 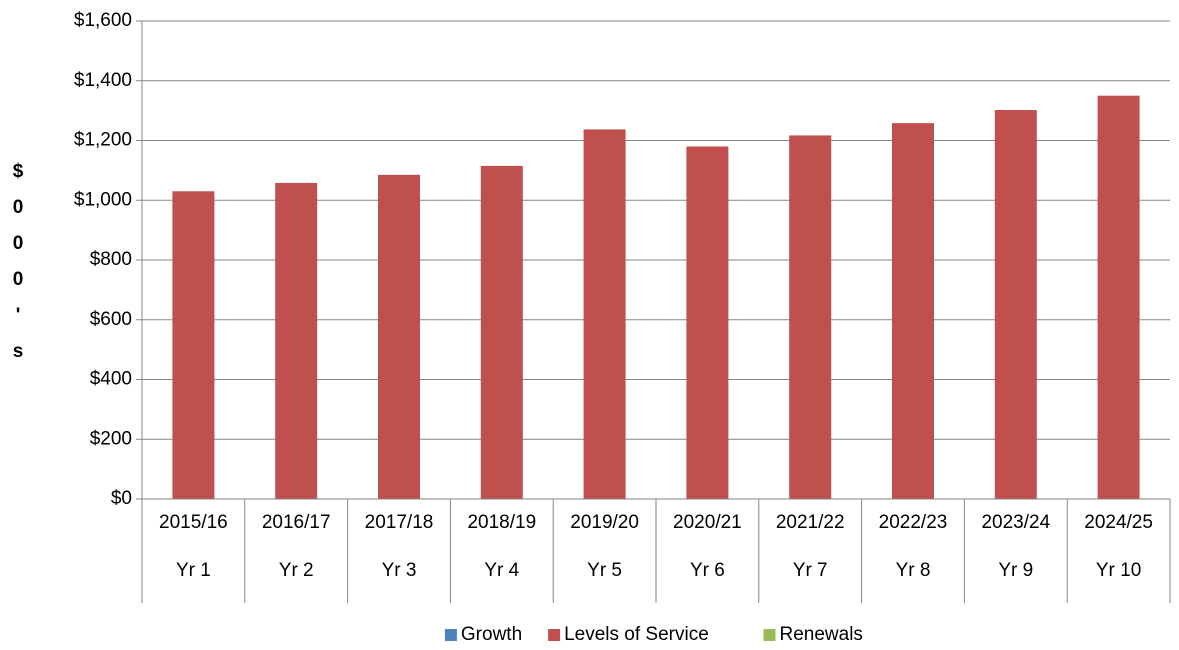 What do you see at coordinates (913, 522) in the screenshot?
I see `x-tick-label: 2022/23` at bounding box center [913, 522].